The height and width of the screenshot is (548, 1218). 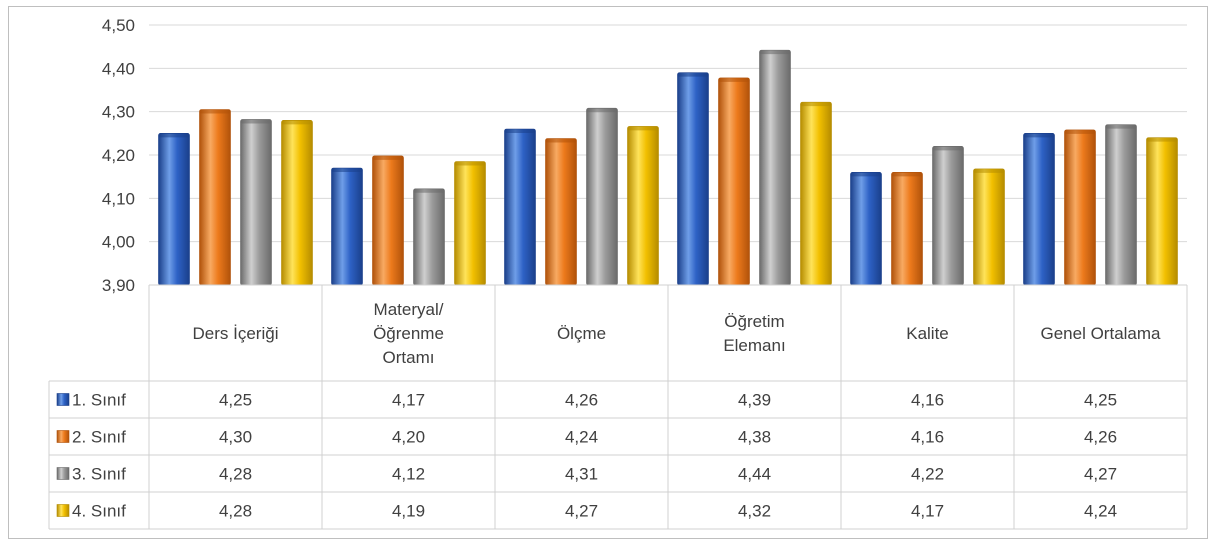 I want to click on category-label: Ortamı, so click(x=409, y=357).